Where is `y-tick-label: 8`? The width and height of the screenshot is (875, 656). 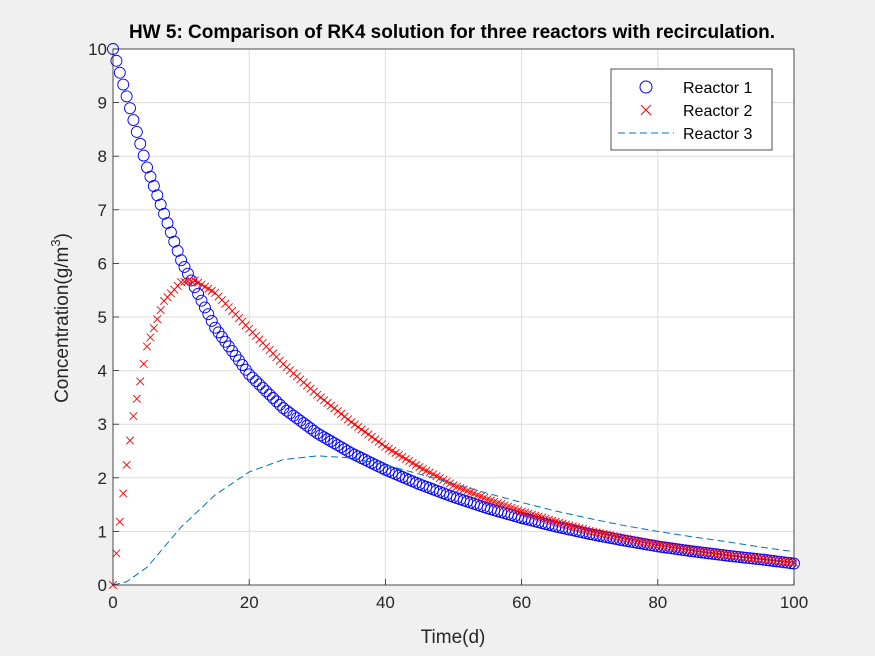
y-tick-label: 8 is located at coordinates (102, 156).